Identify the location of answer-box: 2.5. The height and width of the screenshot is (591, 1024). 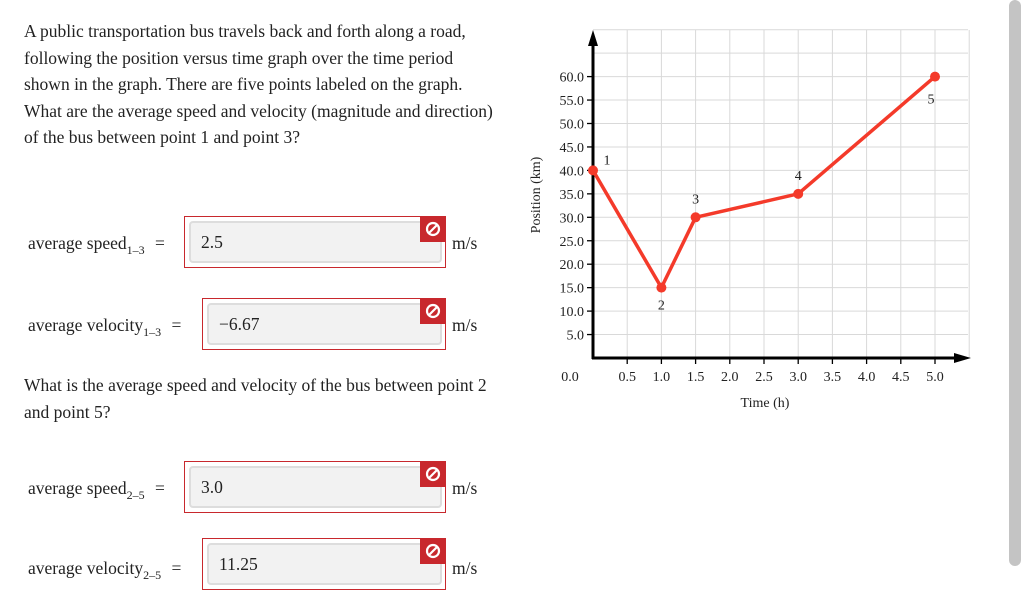
(315, 242).